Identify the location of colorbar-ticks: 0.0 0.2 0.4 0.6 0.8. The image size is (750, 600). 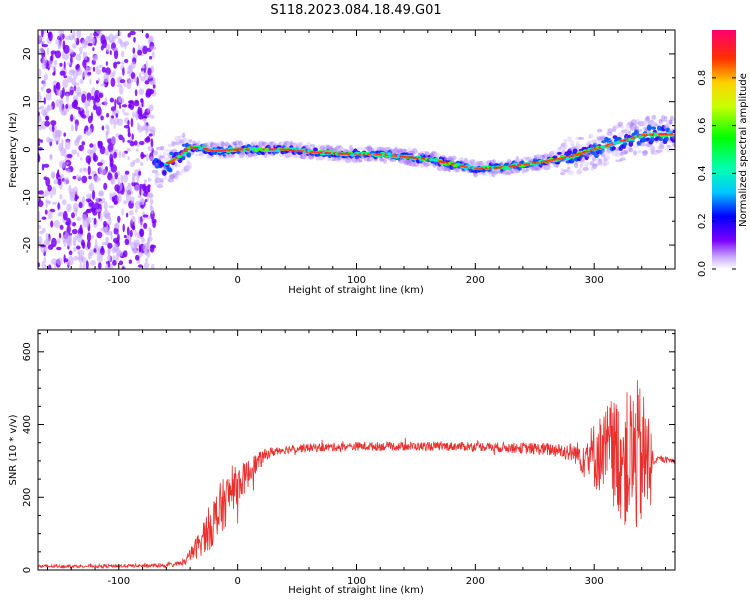
(716, 173).